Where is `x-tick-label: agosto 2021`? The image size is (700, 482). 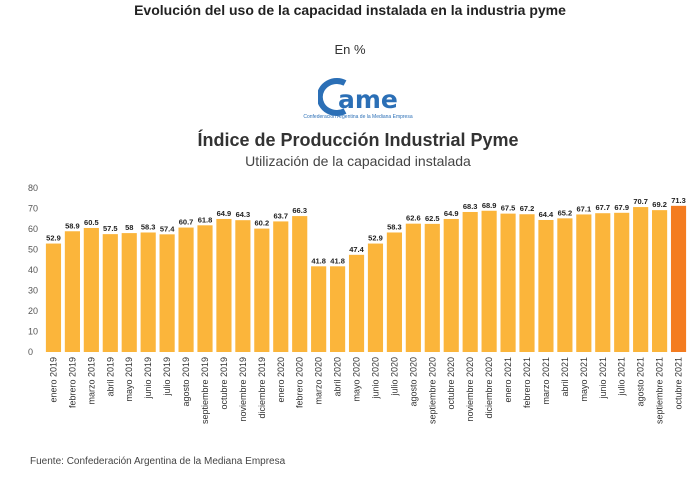
x-tick-label: agosto 2021 is located at coordinates (641, 382).